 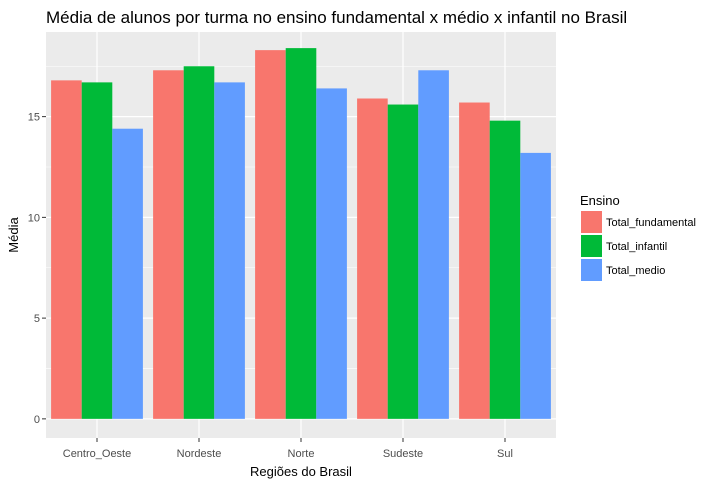 I want to click on y-tick-label: 0, so click(x=37, y=420).